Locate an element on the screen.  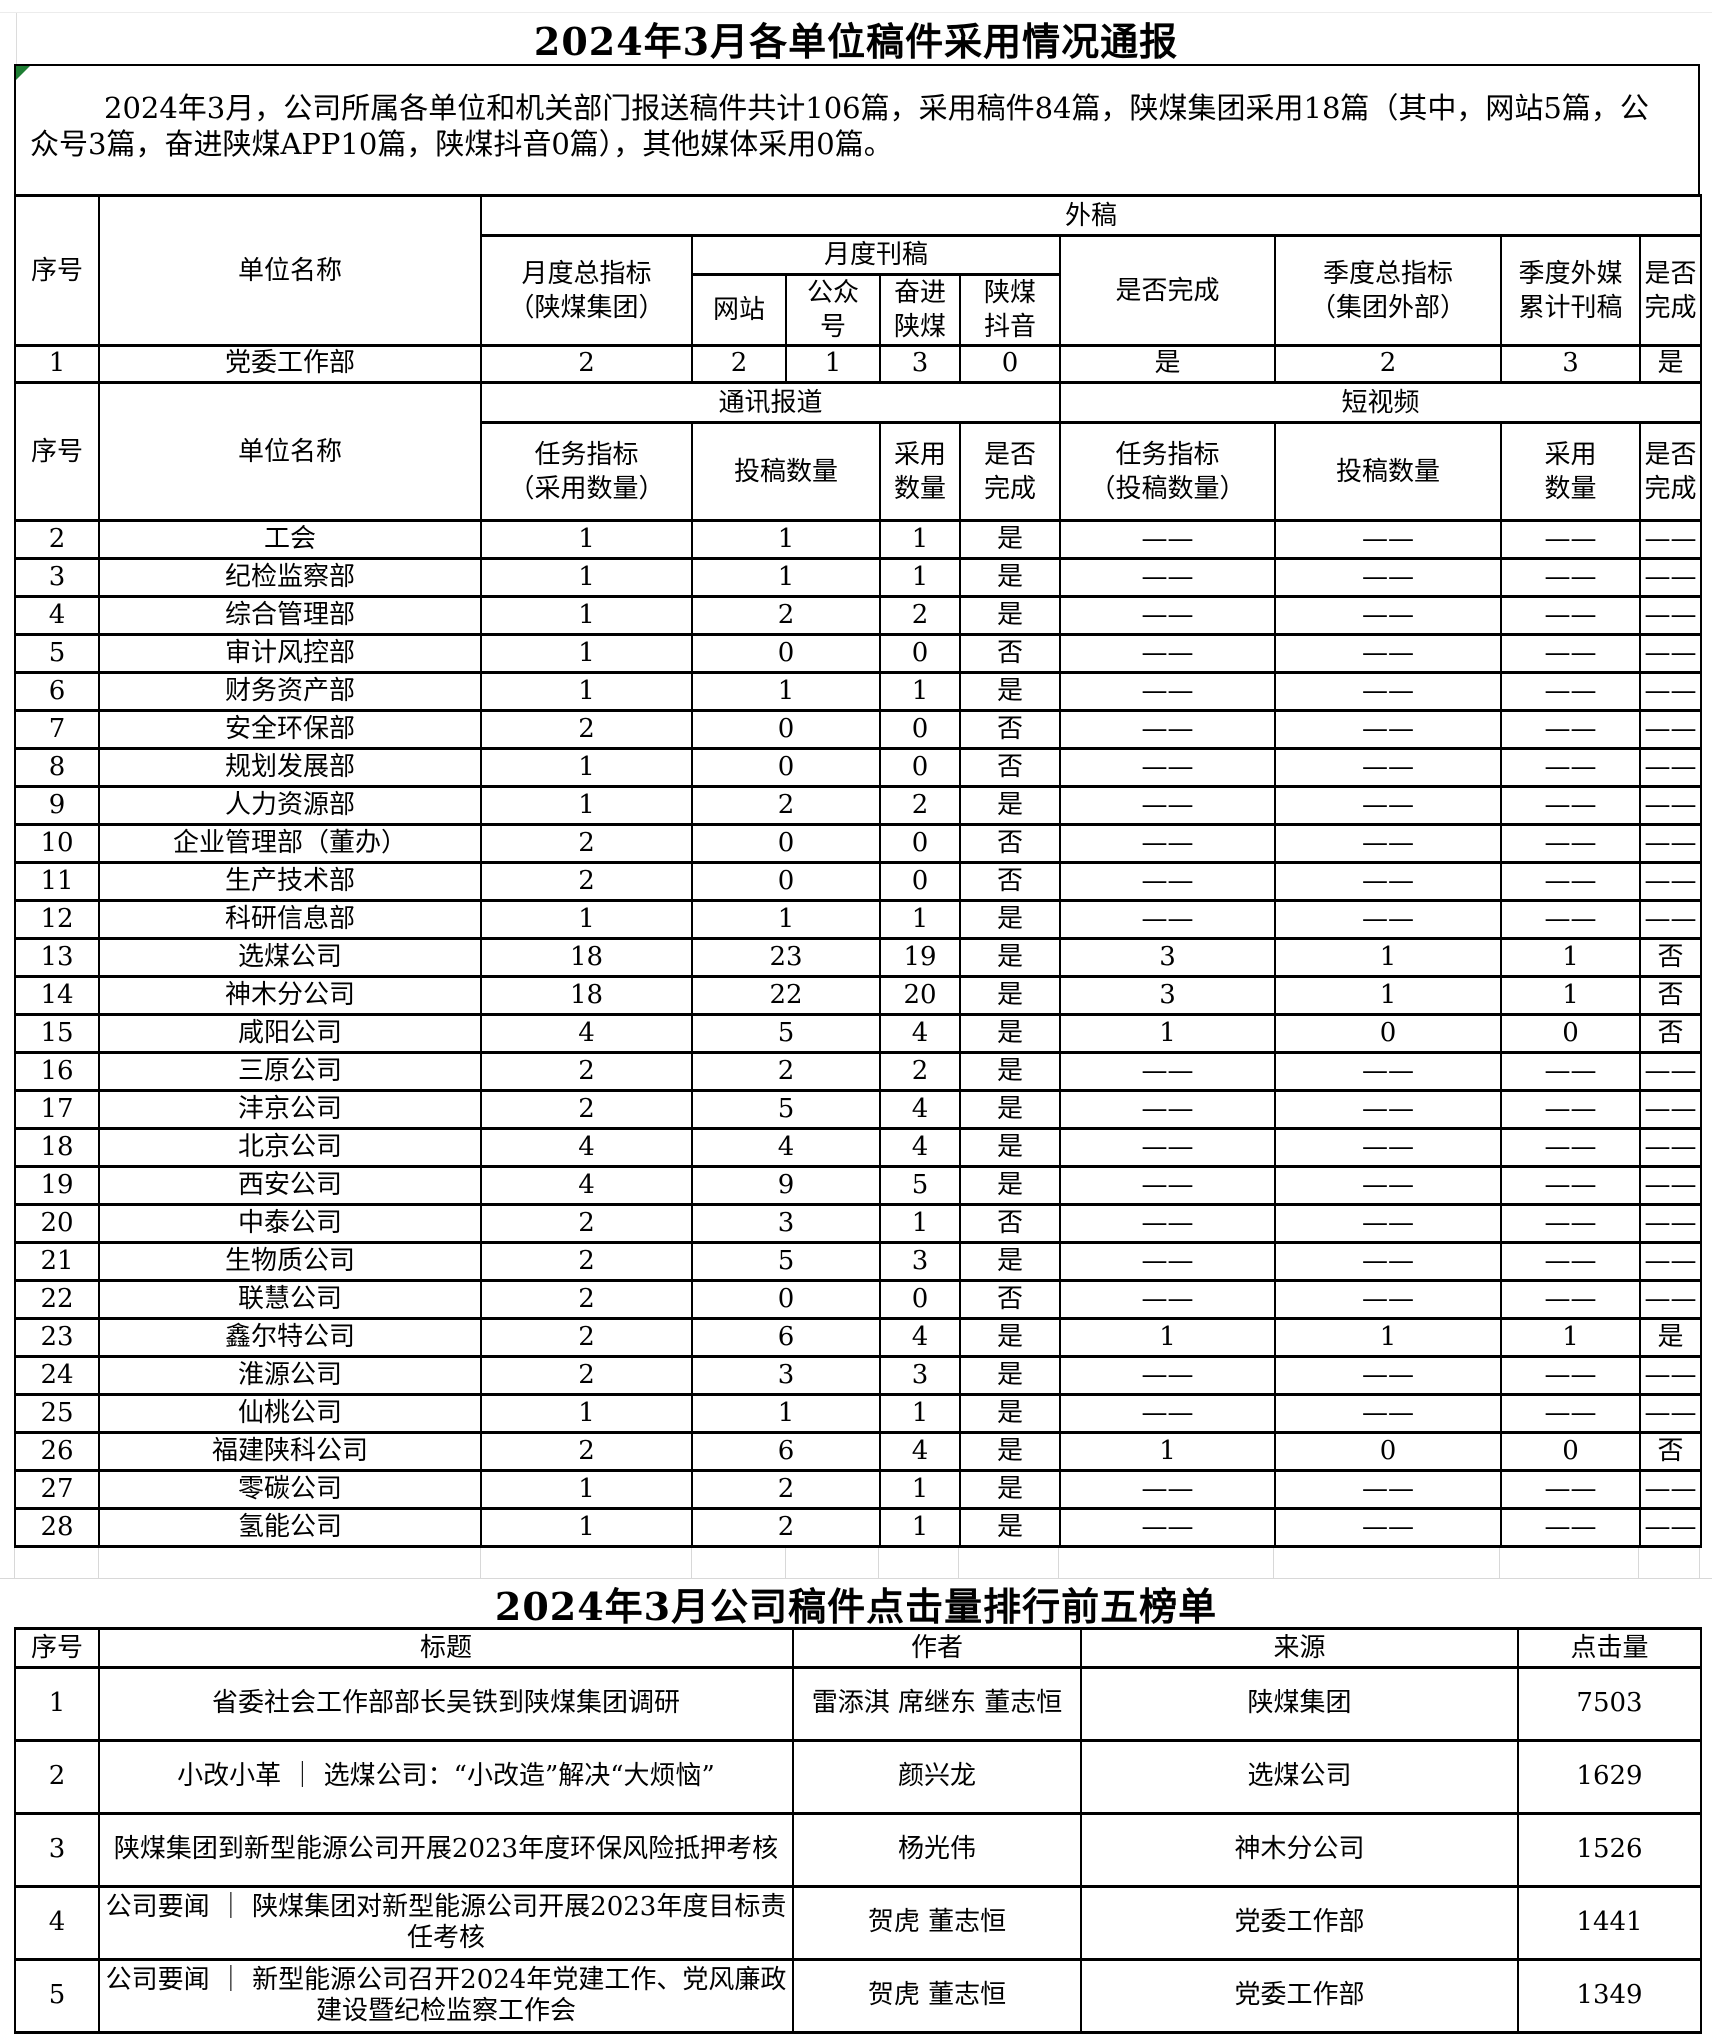
cell-unit-name: 纪检监察部 is located at coordinates (290, 577).